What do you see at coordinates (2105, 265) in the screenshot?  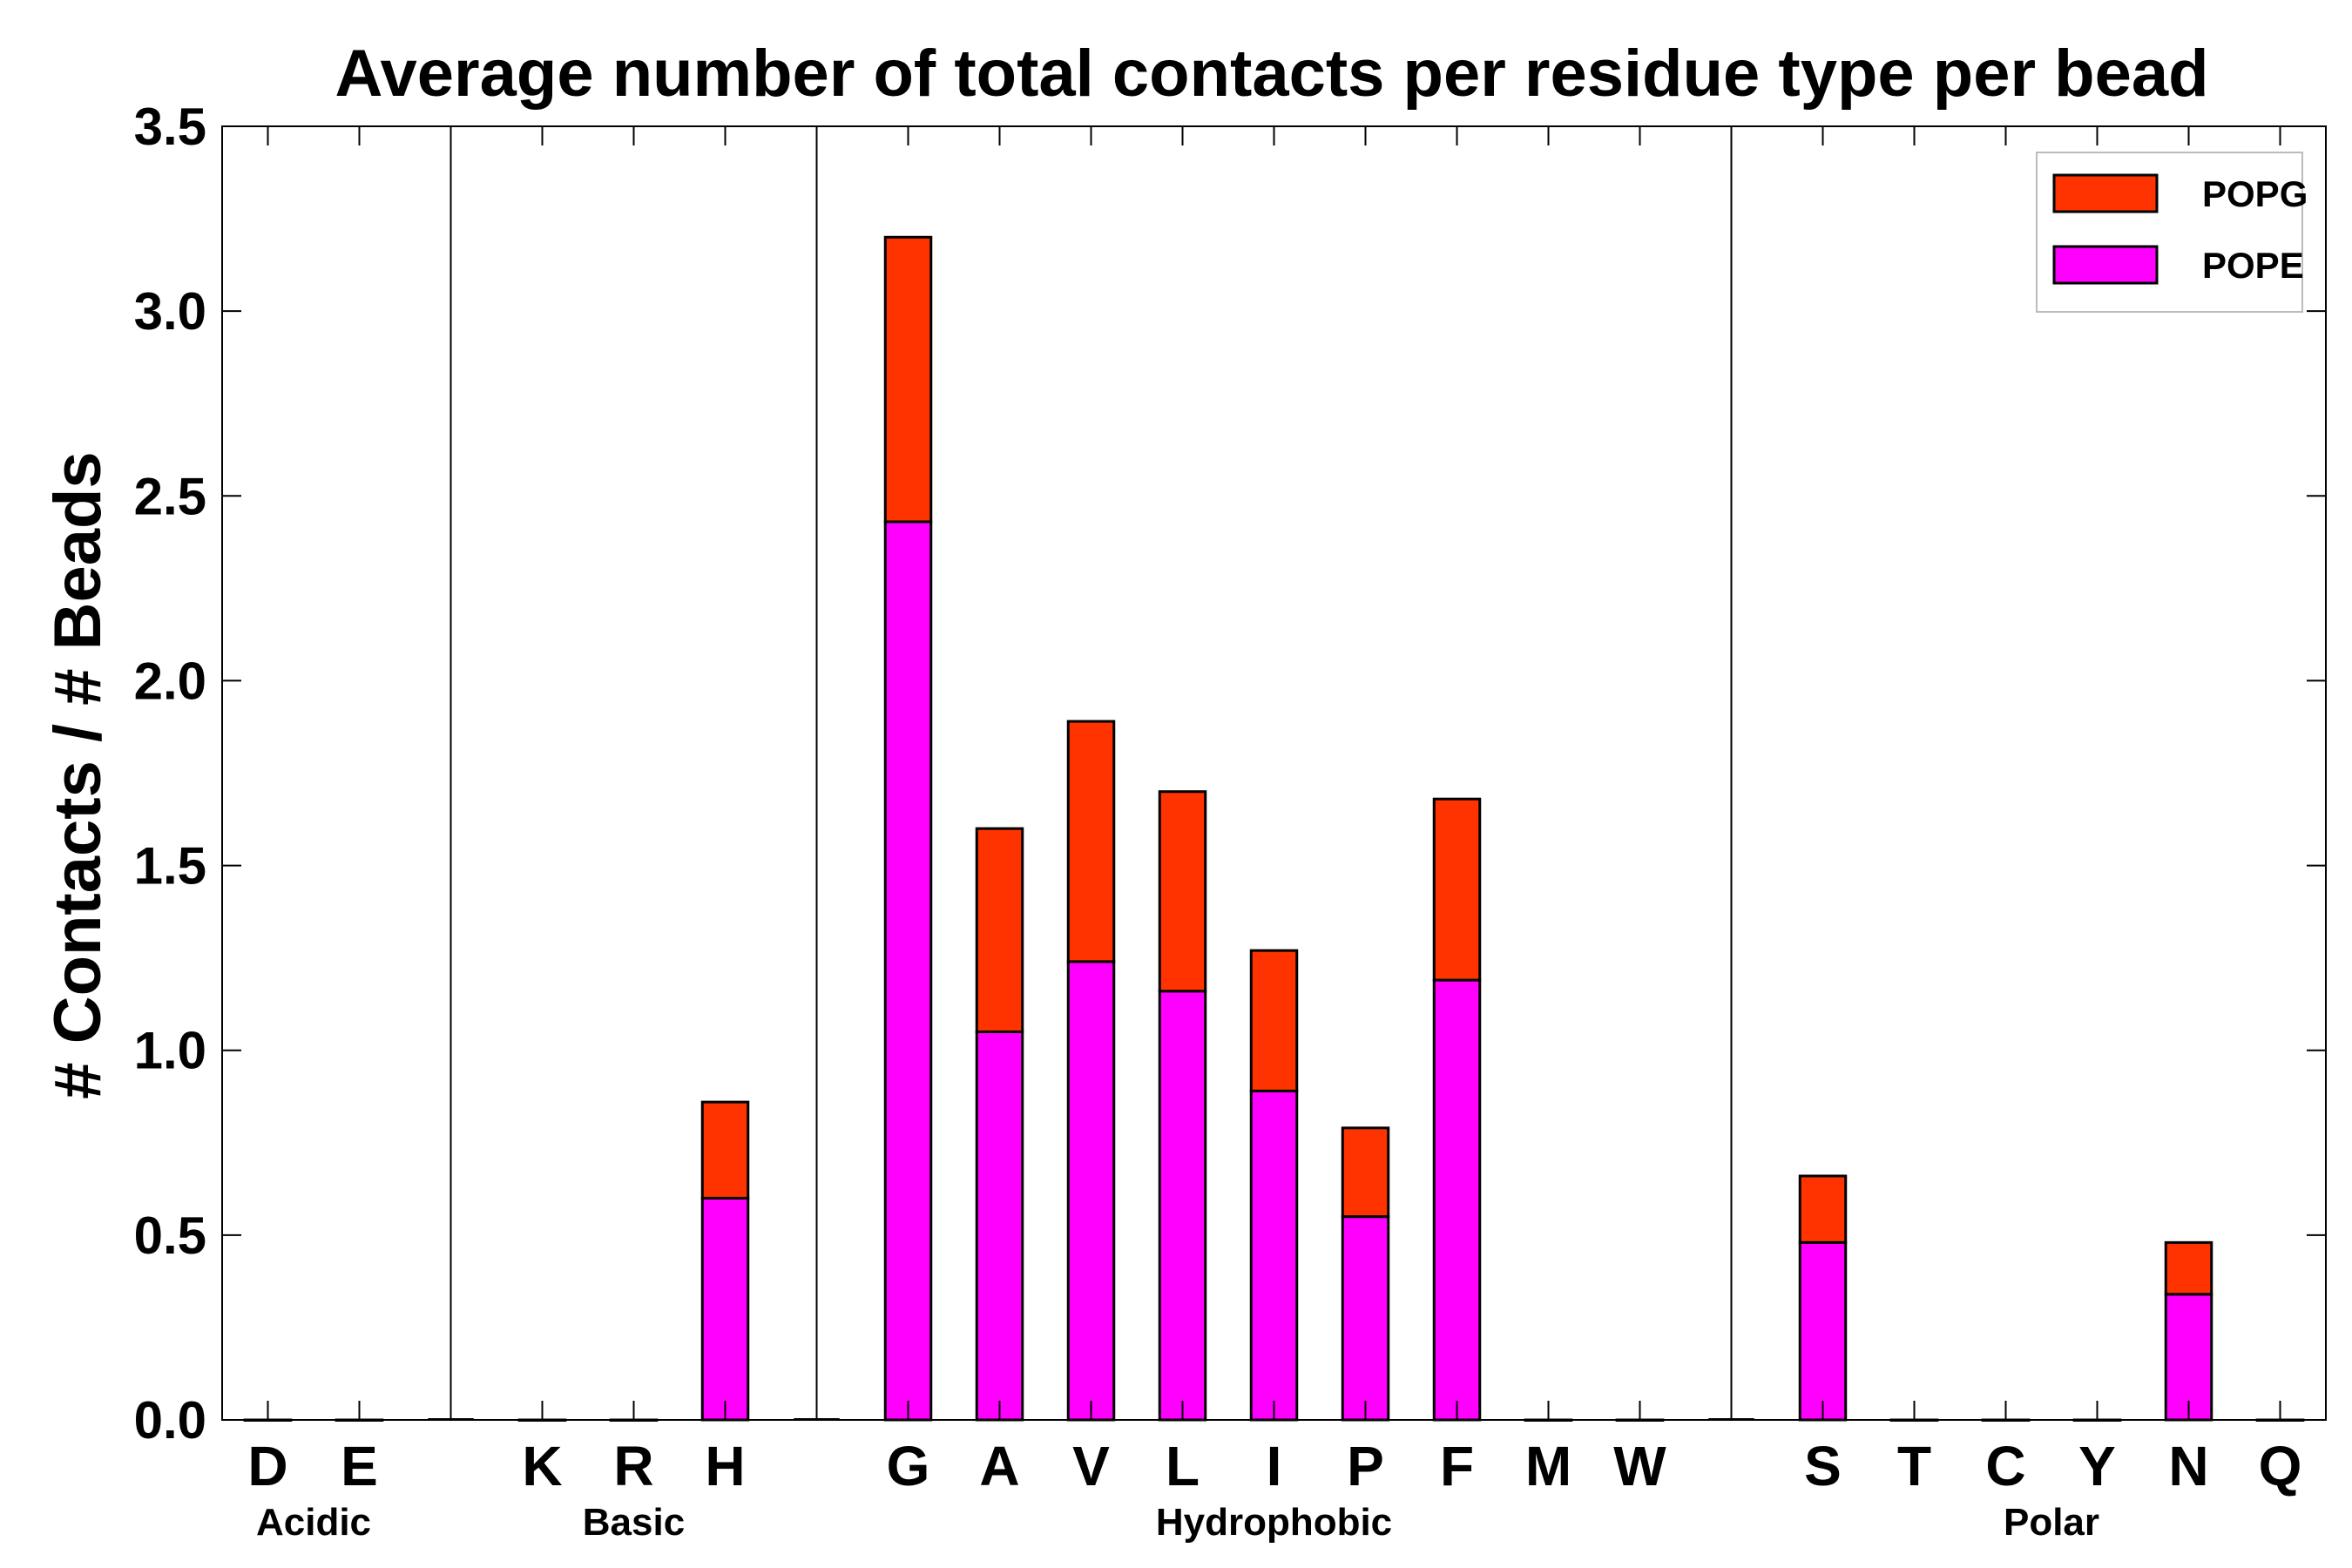 I see `legend-swatch-pope` at bounding box center [2105, 265].